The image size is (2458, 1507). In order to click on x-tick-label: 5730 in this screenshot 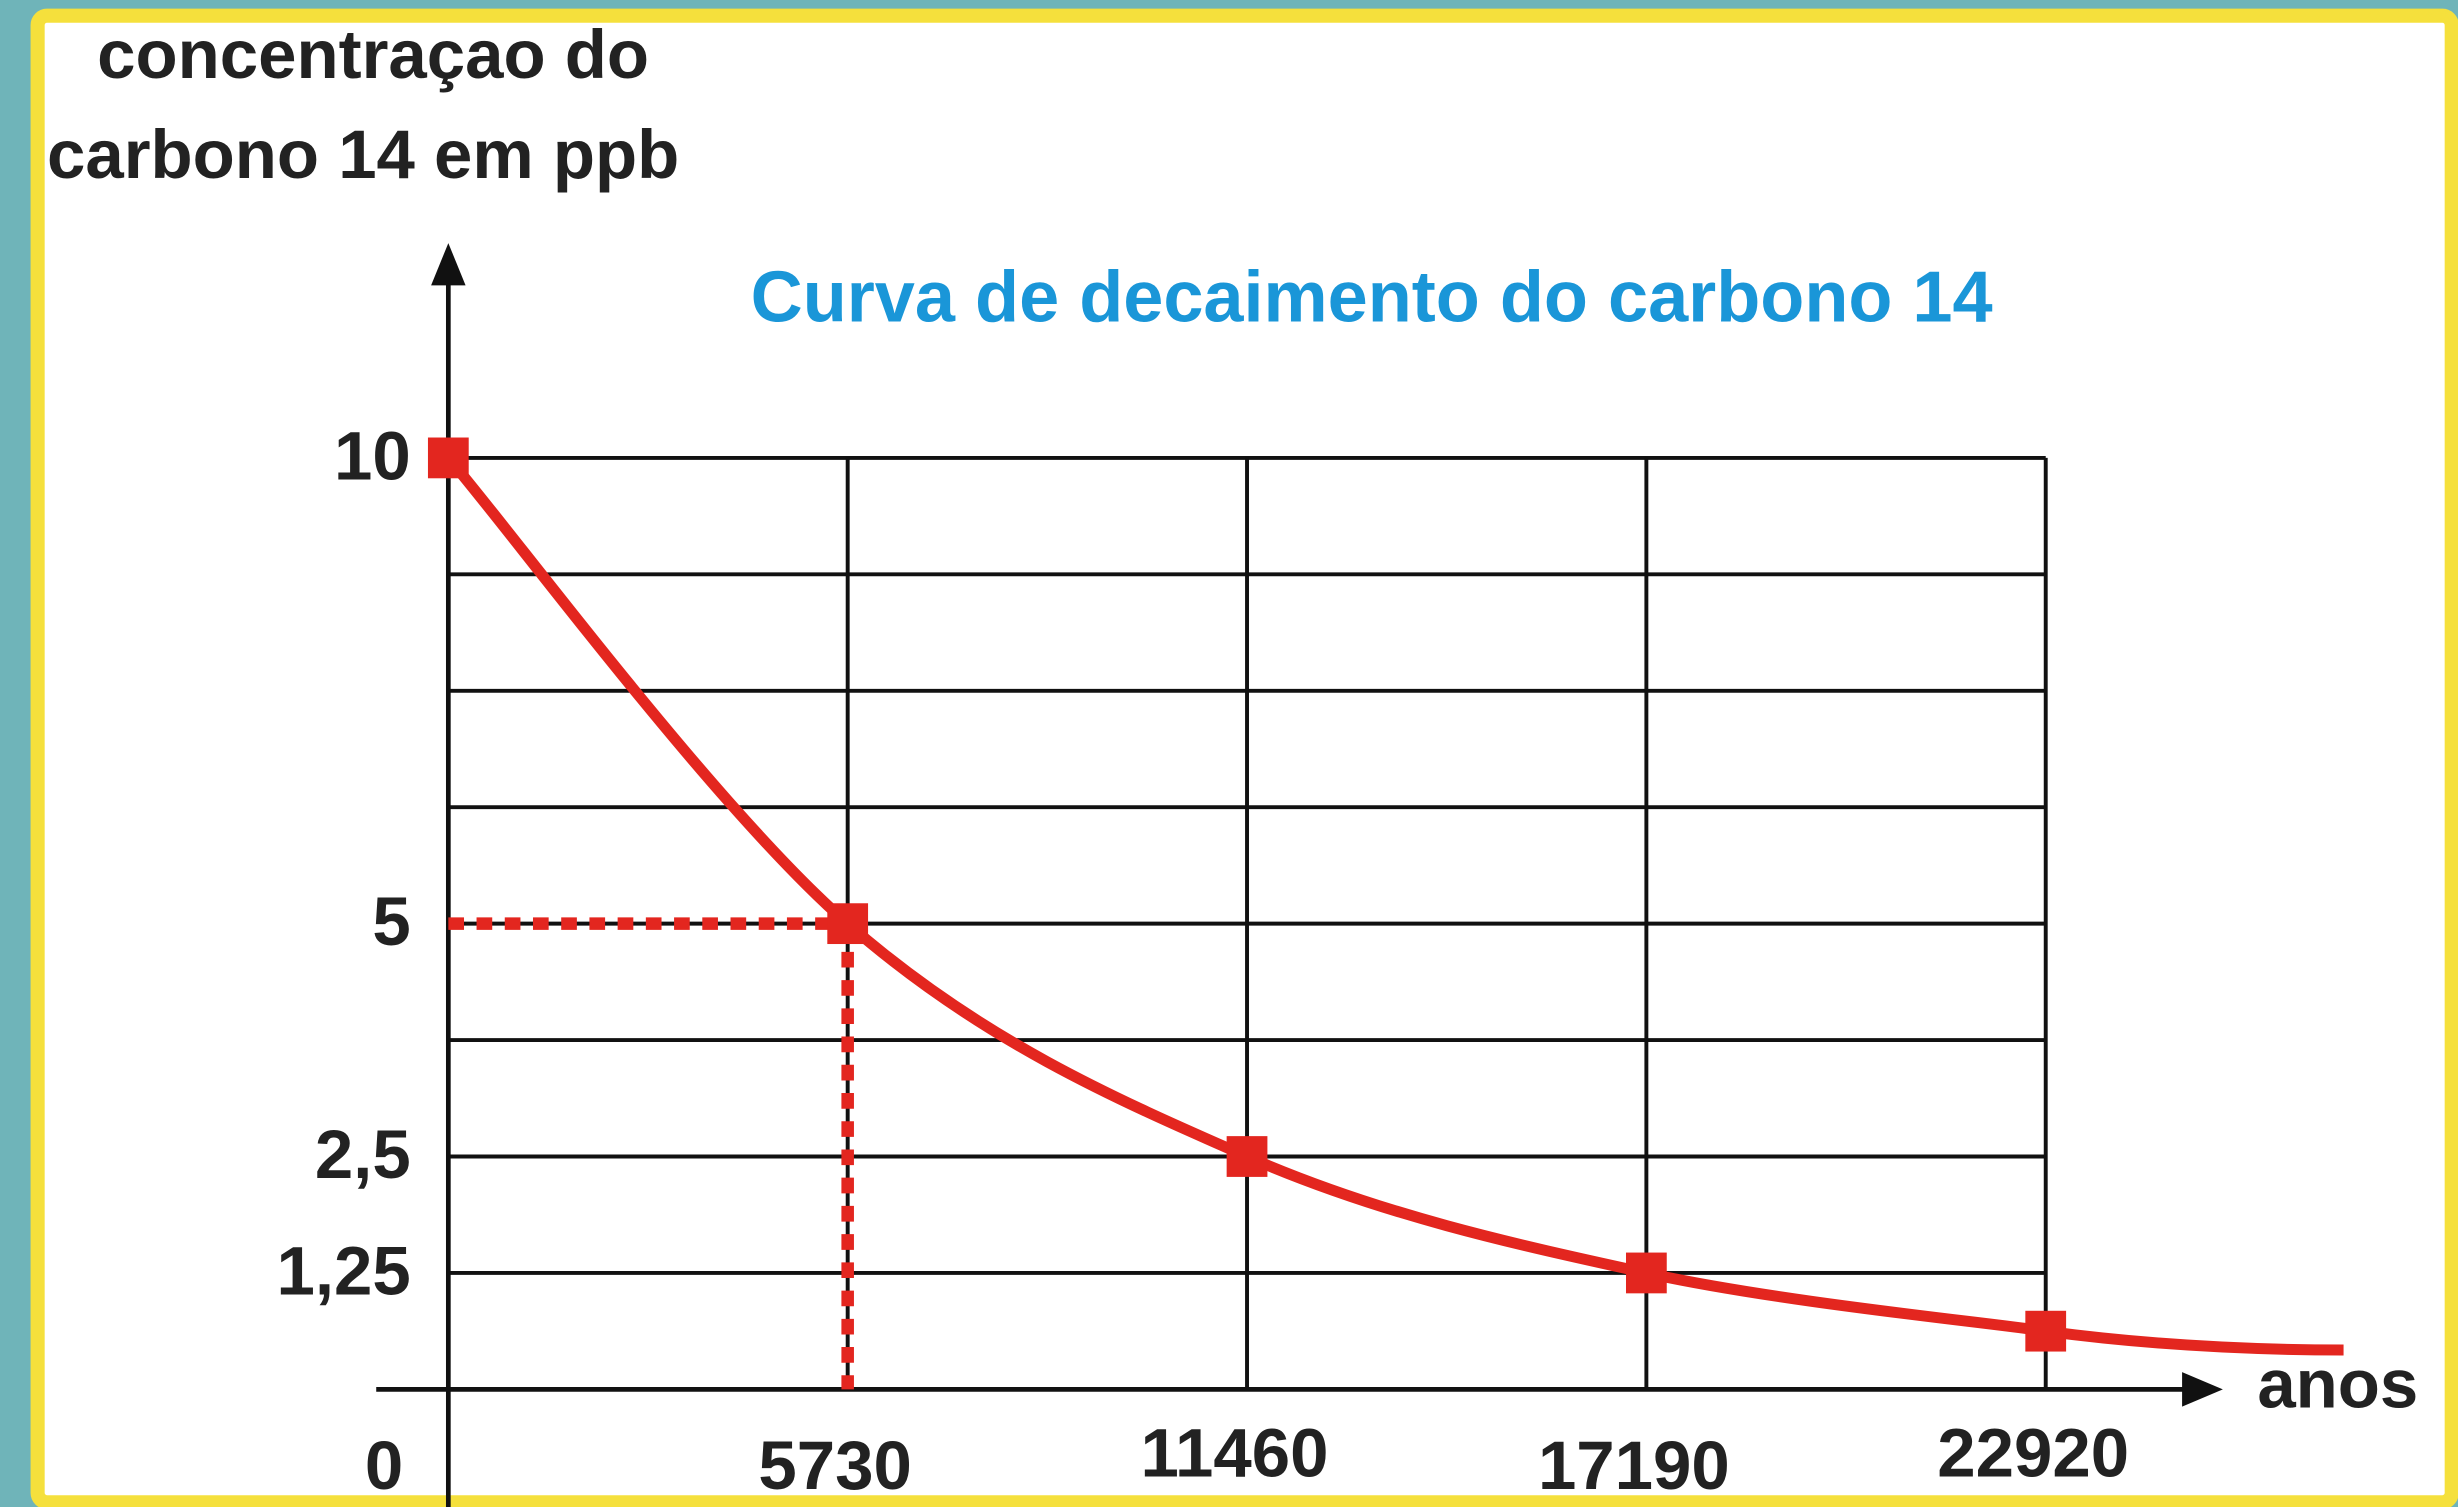, I will do `click(834, 1465)`.